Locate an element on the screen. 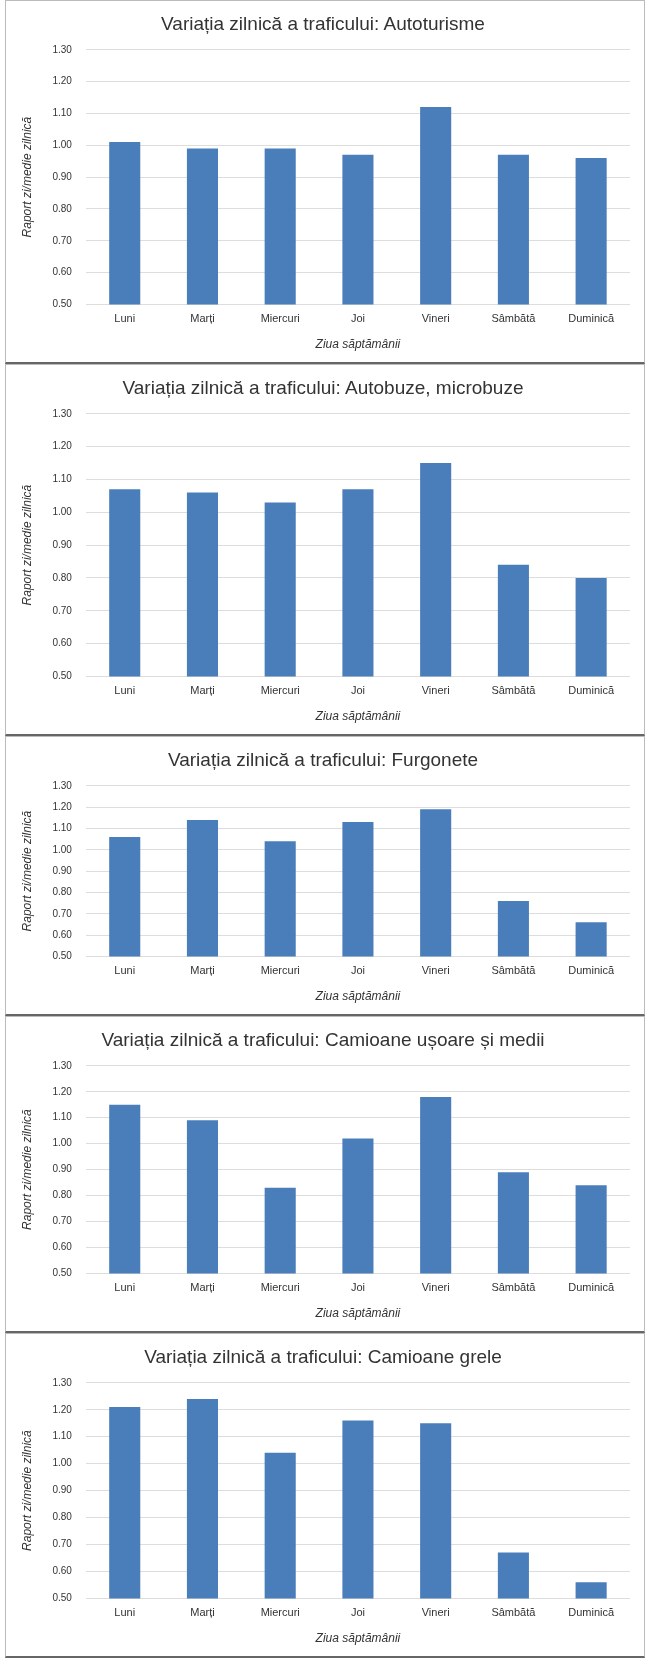 The image size is (650, 1663). chart-title: Variația zilnică a traficului: Camioane ușoare și medii is located at coordinates (323, 1039).